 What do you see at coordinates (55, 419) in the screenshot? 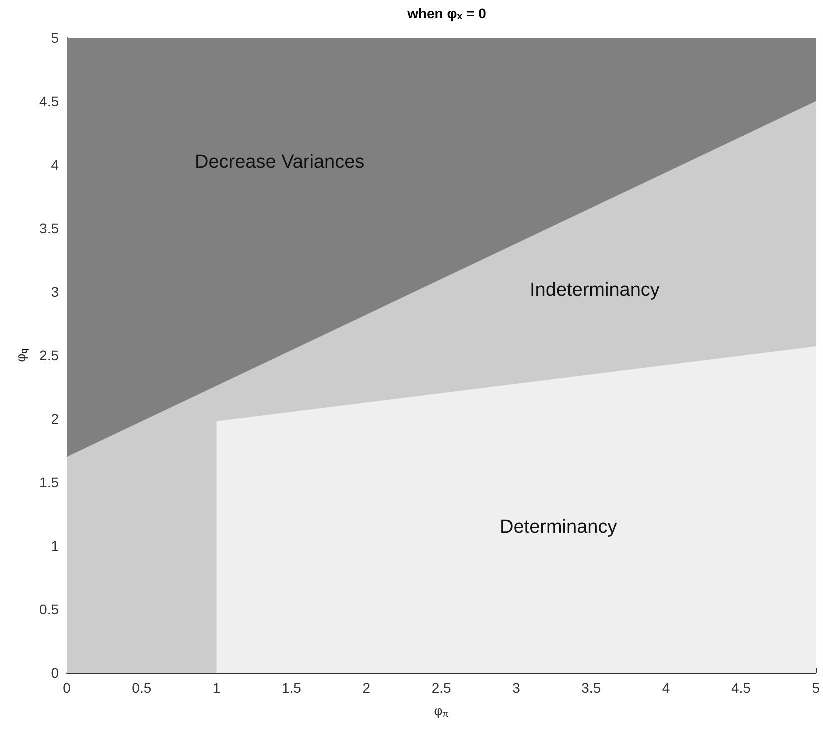
I see `y-tick-label: 2` at bounding box center [55, 419].